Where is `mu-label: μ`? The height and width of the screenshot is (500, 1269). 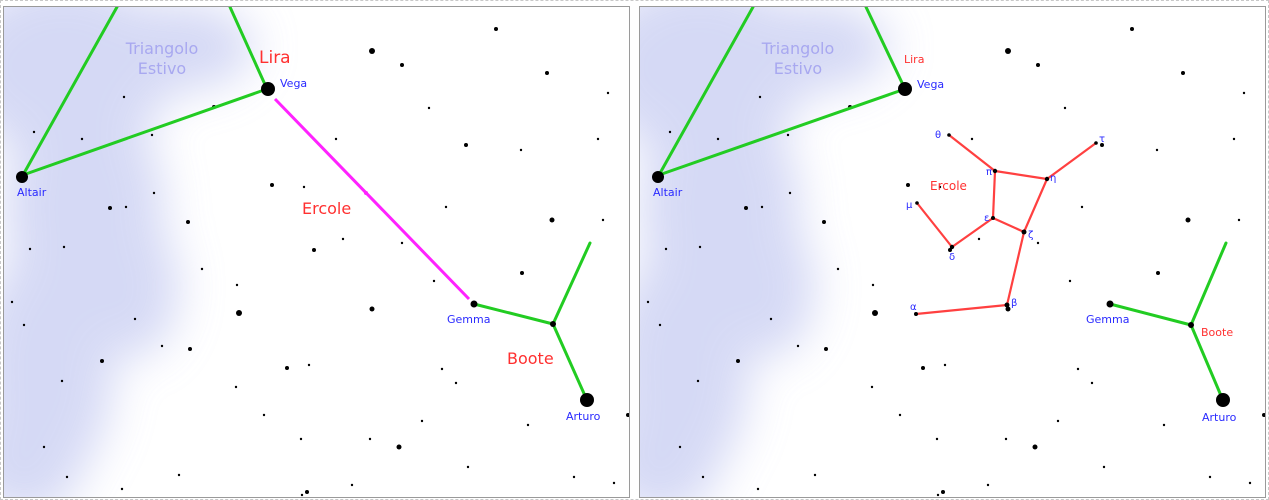 mu-label: μ is located at coordinates (909, 205).